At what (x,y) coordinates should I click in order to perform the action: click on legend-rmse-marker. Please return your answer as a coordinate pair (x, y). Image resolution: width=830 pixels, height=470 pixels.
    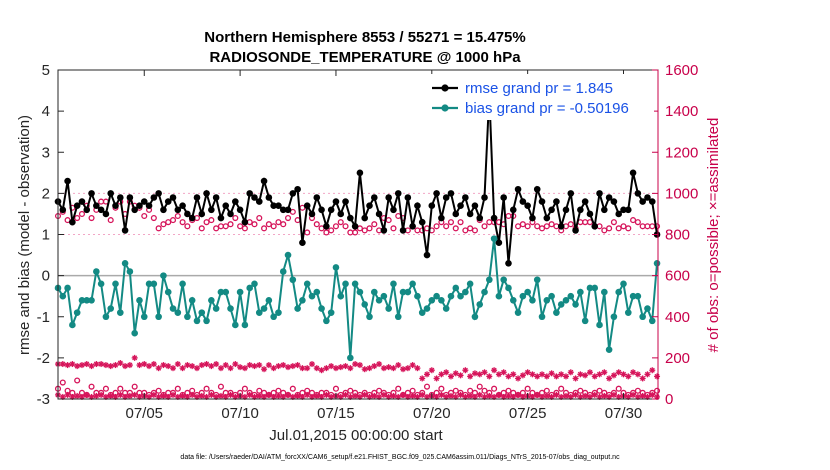
    Looking at the image, I should click on (445, 88).